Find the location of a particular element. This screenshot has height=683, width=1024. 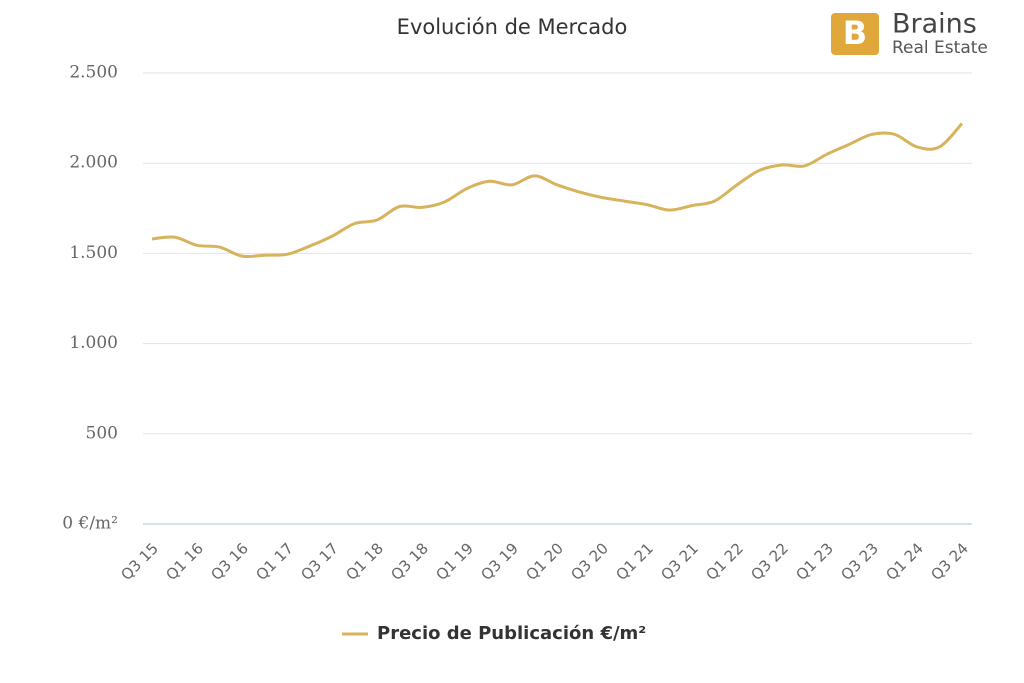

logo-icon is located at coordinates (855, 34).